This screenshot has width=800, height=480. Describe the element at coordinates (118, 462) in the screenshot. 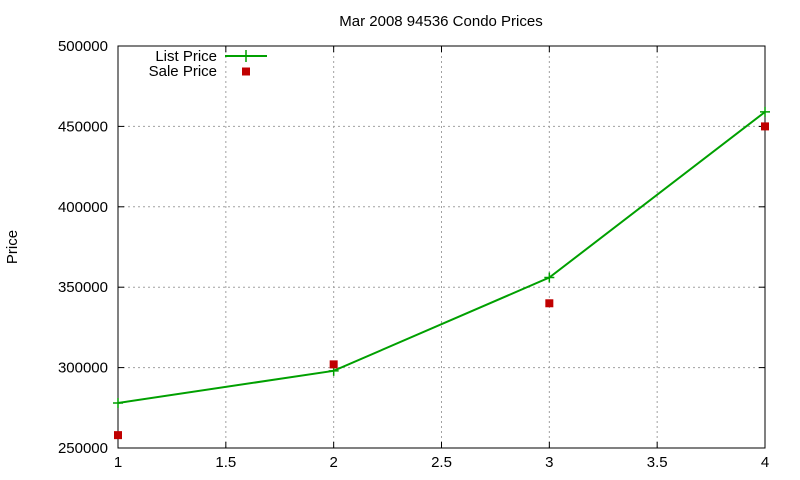

I see `x-tick-label: 1` at that location.